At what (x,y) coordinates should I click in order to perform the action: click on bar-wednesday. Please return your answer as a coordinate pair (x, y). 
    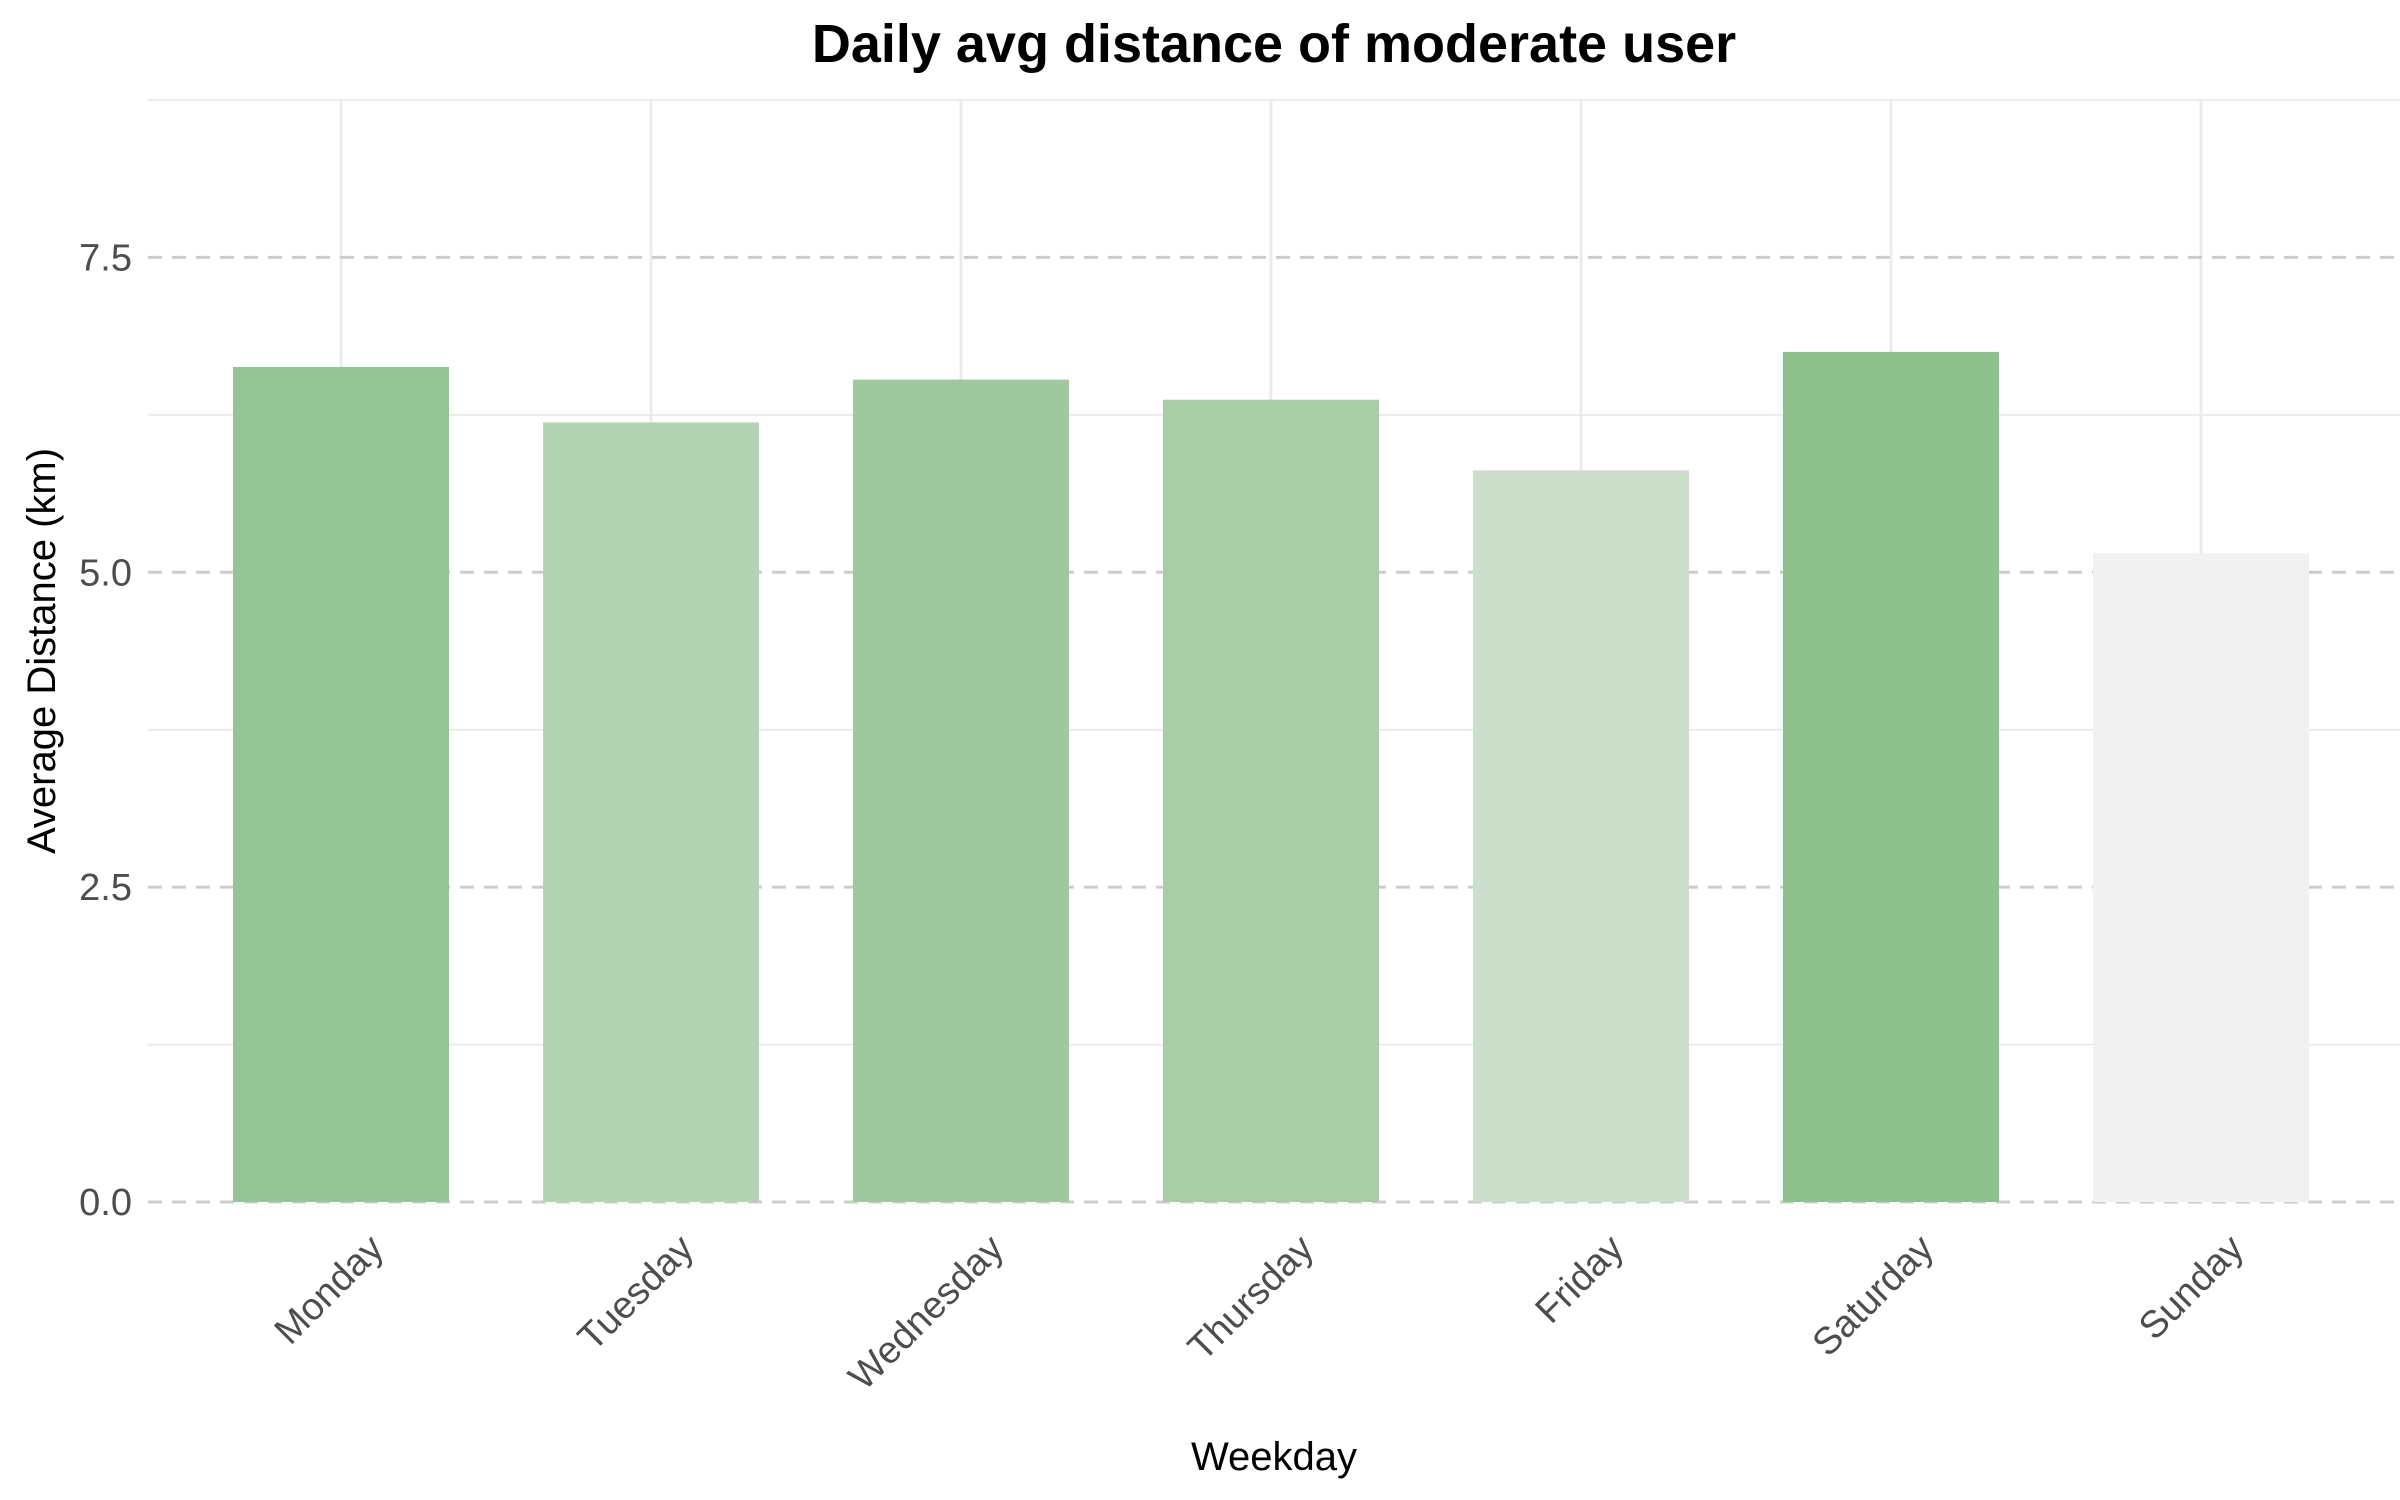
    Looking at the image, I should click on (961, 790).